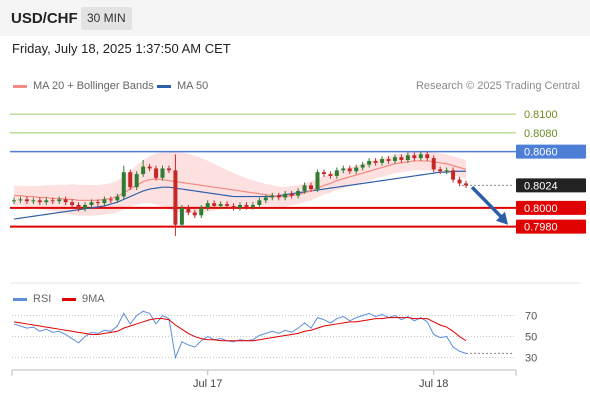 This screenshot has width=590, height=400. Describe the element at coordinates (69, 299) in the screenshot. I see `ma9-swatch` at that location.